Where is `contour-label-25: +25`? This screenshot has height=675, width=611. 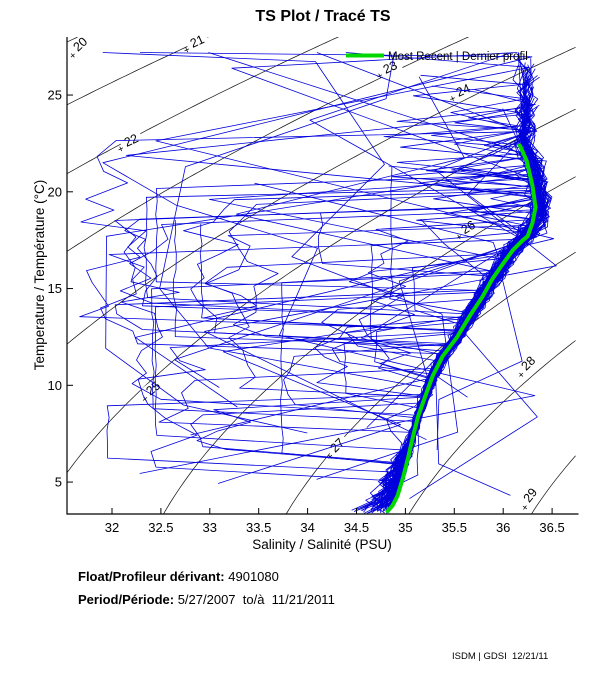 contour-label-25: +25 is located at coordinates (153, 391).